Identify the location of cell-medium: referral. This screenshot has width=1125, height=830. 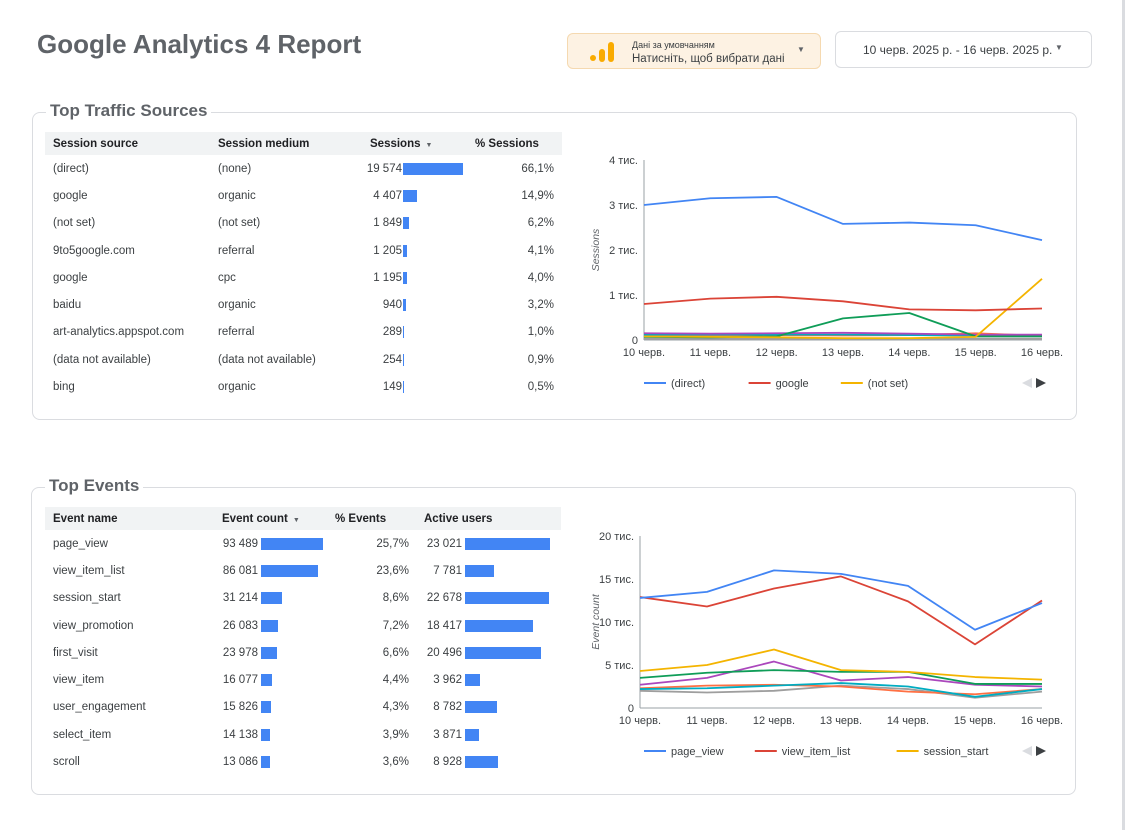
(236, 250).